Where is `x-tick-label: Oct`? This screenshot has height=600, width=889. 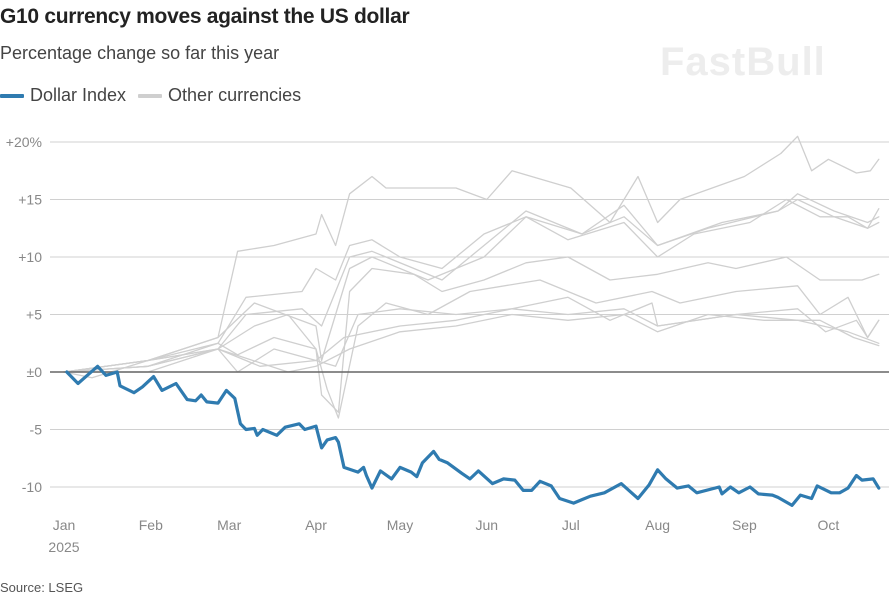
x-tick-label: Oct is located at coordinates (829, 525).